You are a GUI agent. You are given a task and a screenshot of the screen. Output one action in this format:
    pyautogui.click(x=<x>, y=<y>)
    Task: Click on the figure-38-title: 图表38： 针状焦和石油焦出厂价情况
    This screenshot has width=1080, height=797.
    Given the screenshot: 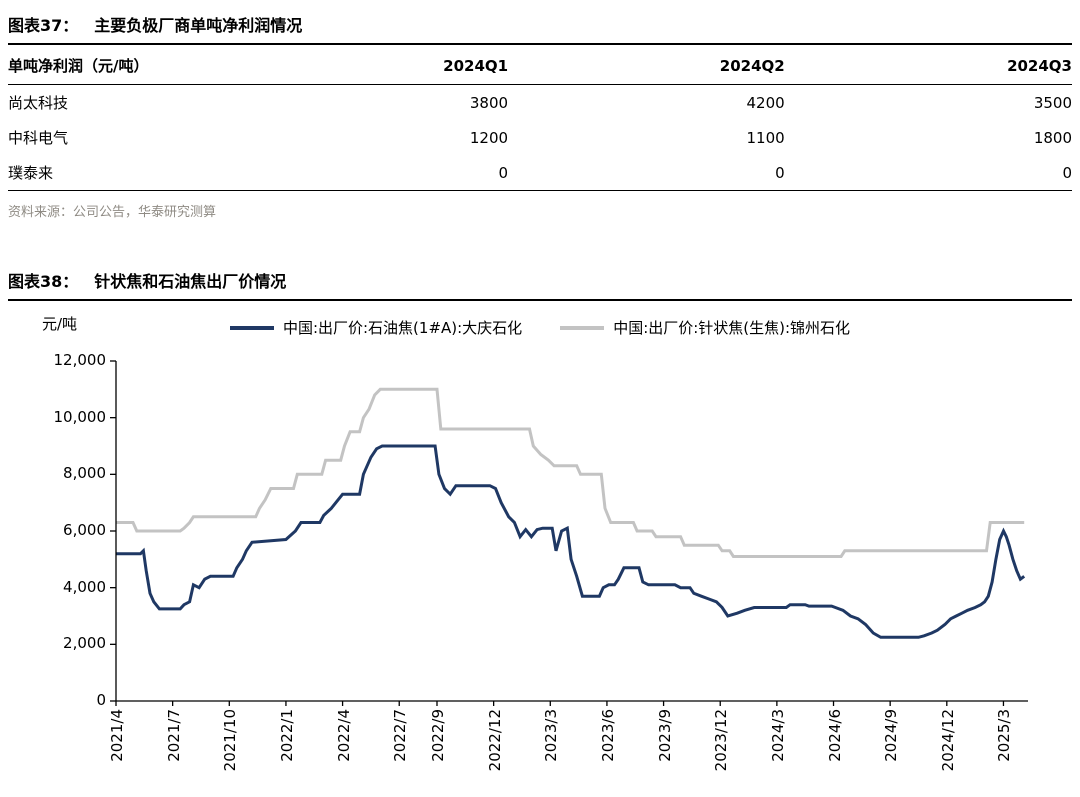 What is the action you would take?
    pyautogui.click(x=540, y=283)
    